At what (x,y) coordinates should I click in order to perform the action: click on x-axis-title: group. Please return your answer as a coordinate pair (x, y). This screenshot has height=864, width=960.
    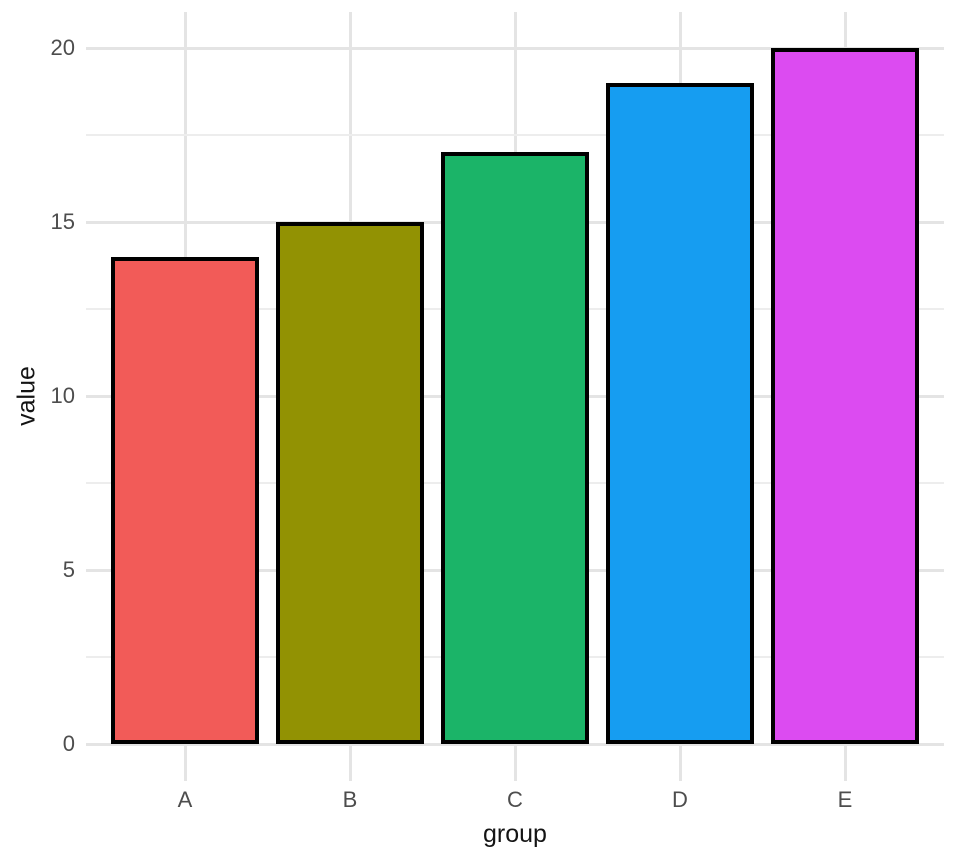
    Looking at the image, I should click on (515, 834).